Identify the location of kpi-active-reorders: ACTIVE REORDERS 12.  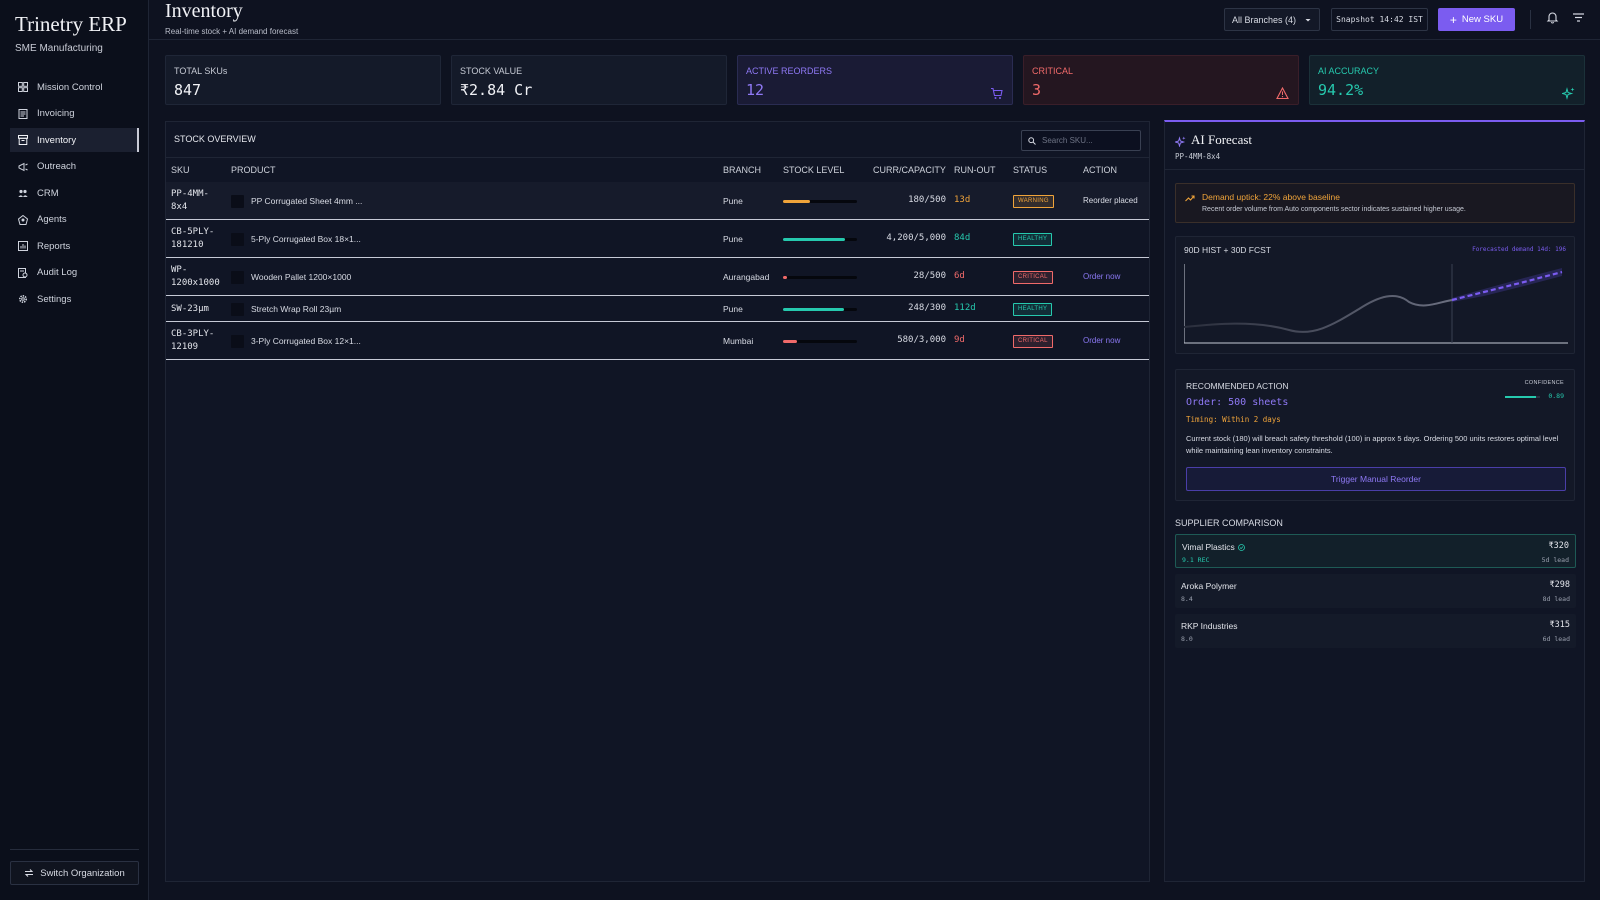
(875, 80).